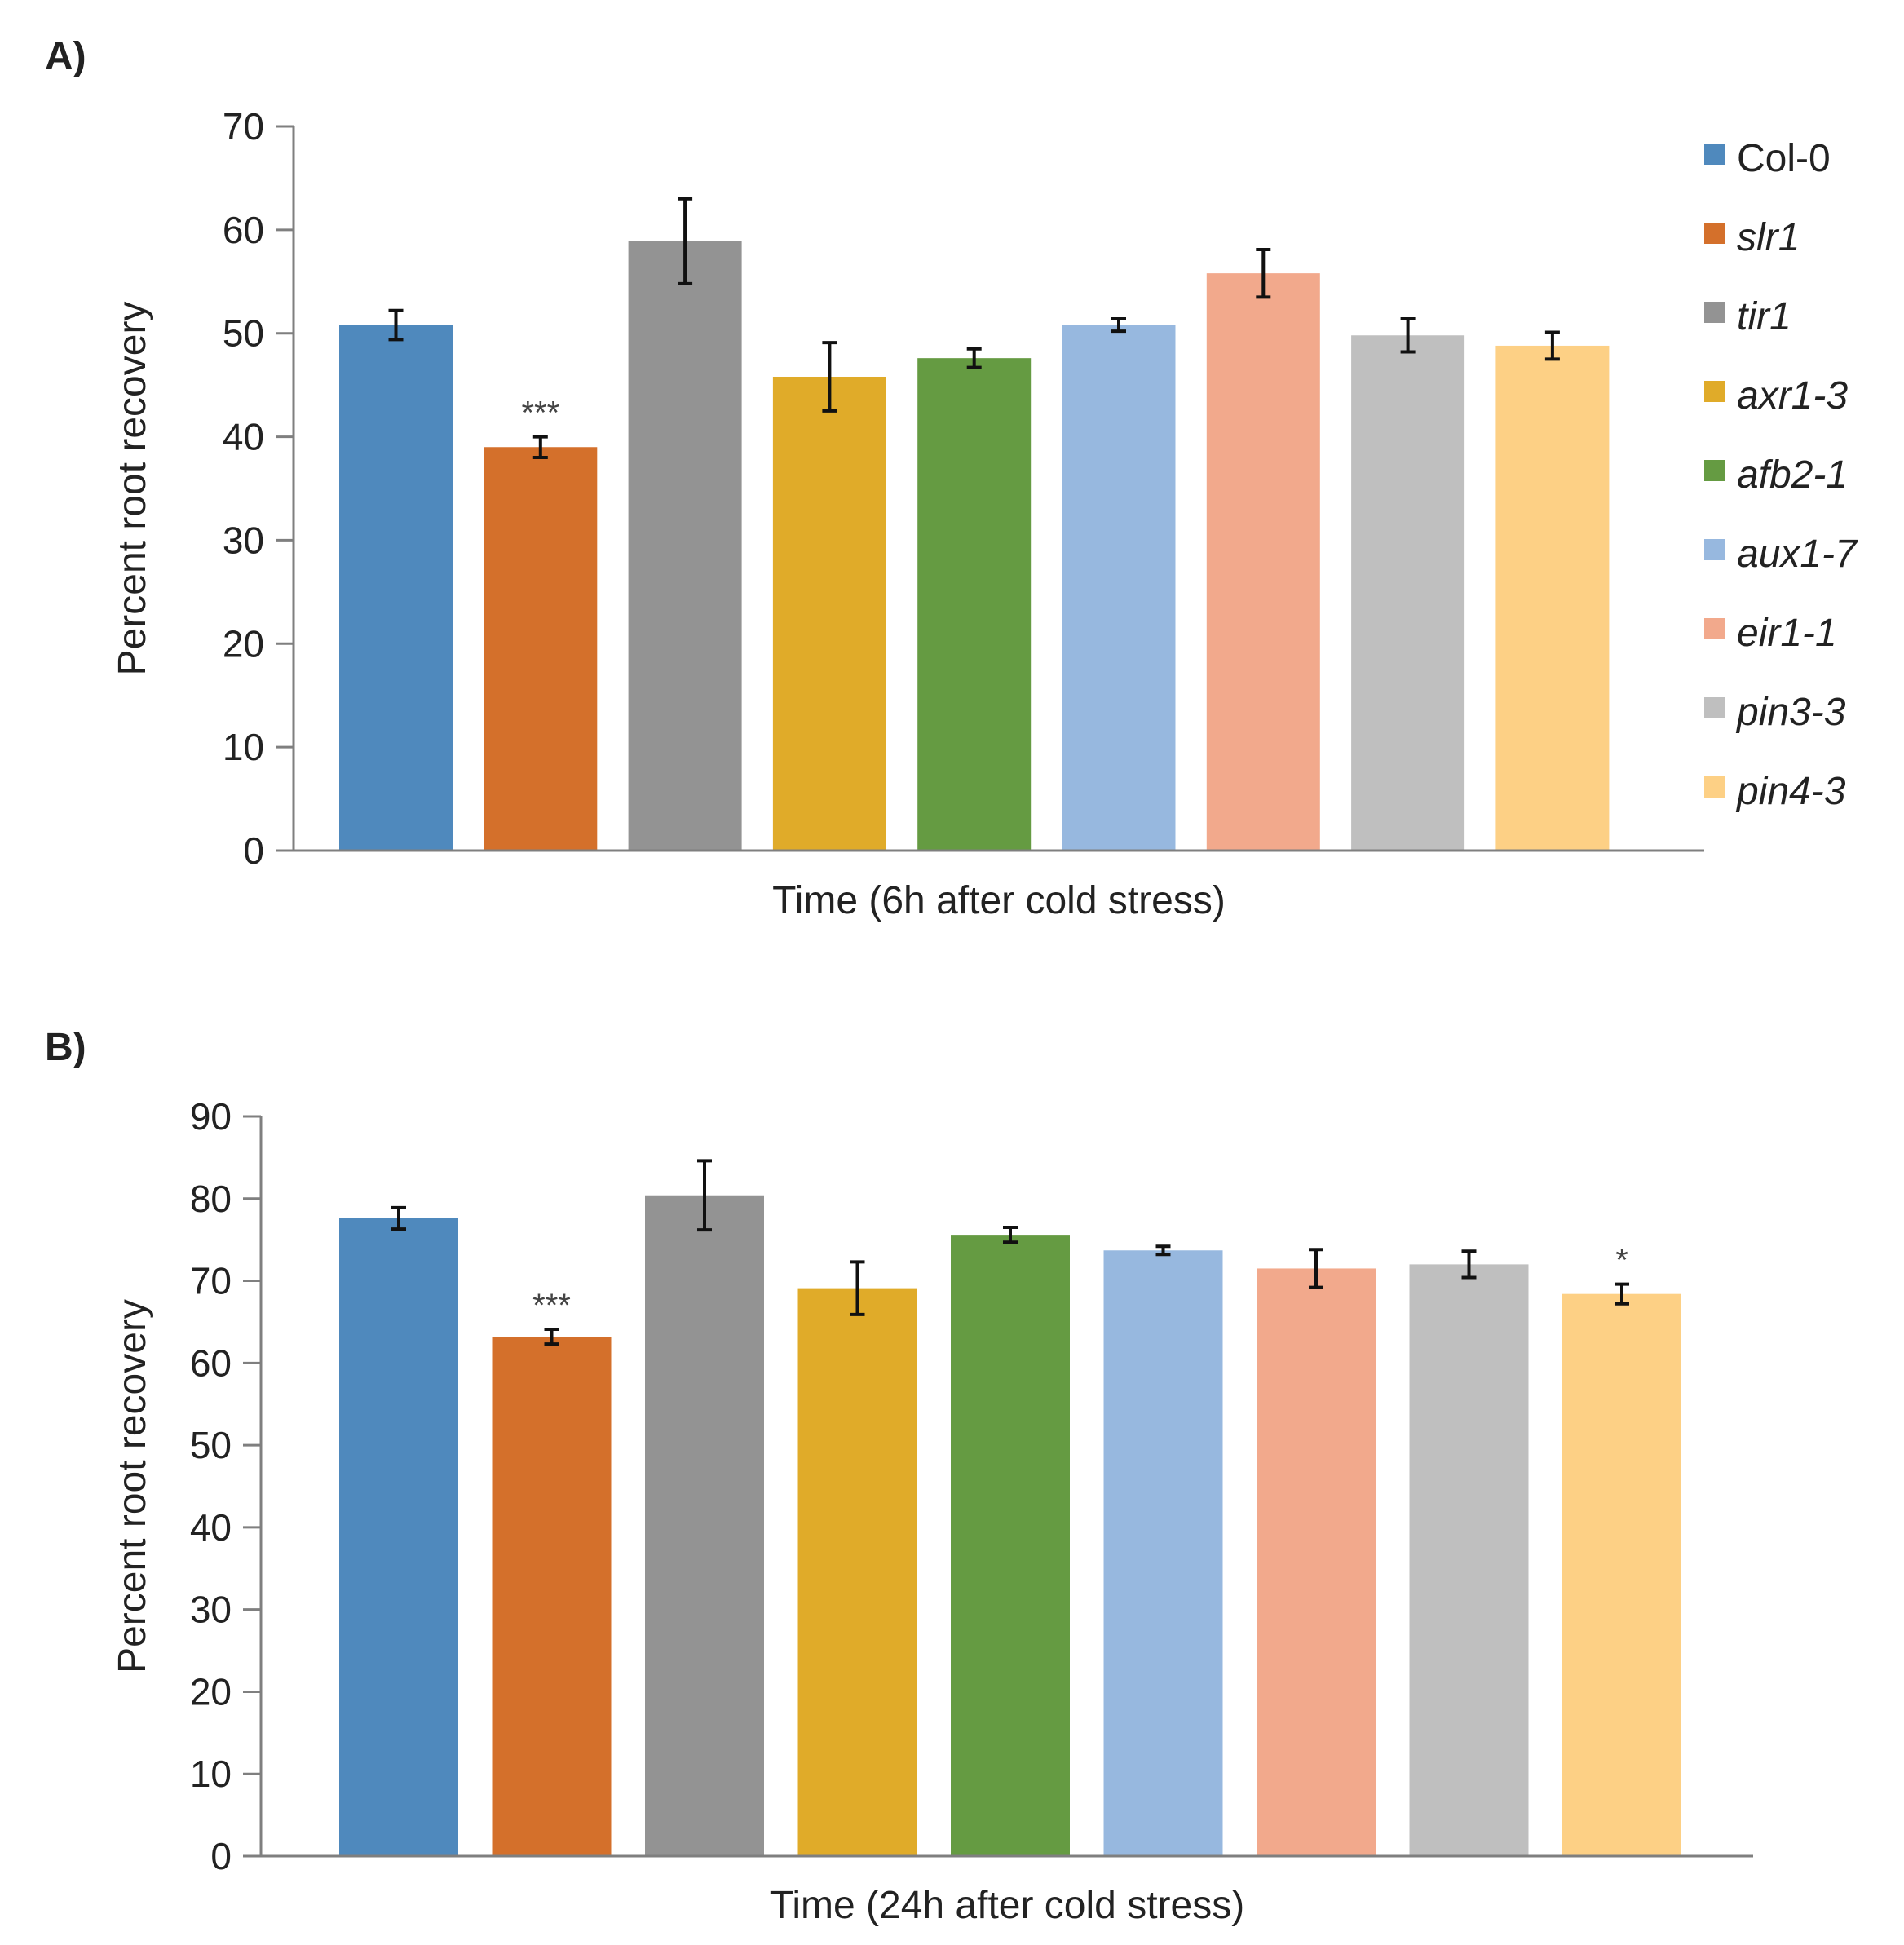 The width and height of the screenshot is (1904, 1945). I want to click on legend-item-aux1-7: aux1-7, so click(1781, 554).